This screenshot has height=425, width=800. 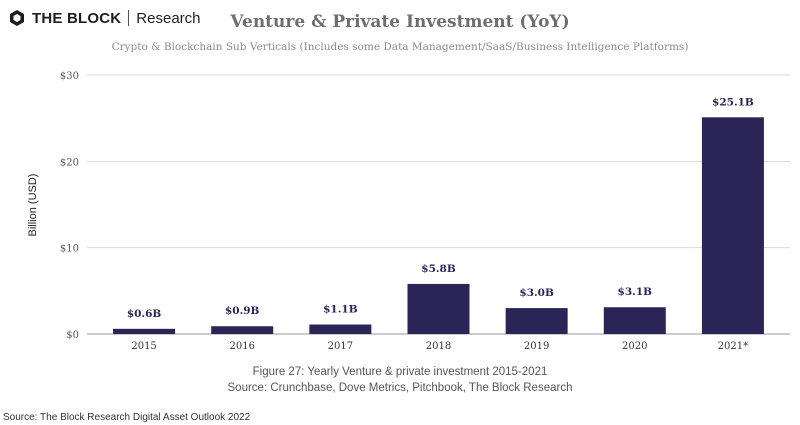 What do you see at coordinates (340, 310) in the screenshot?
I see `data-label: $1.1B` at bounding box center [340, 310].